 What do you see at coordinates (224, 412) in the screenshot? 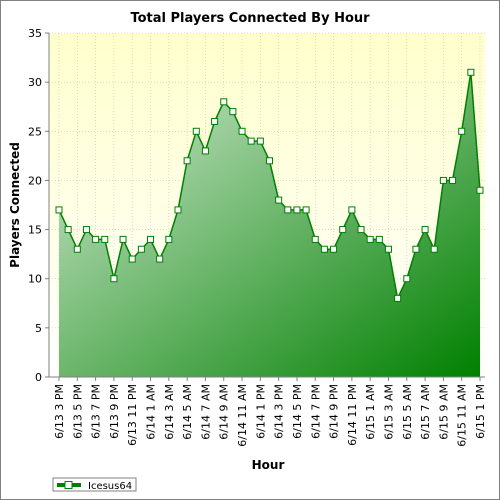
I see `x-tick-label-9: 6/14 9 AM` at bounding box center [224, 412].